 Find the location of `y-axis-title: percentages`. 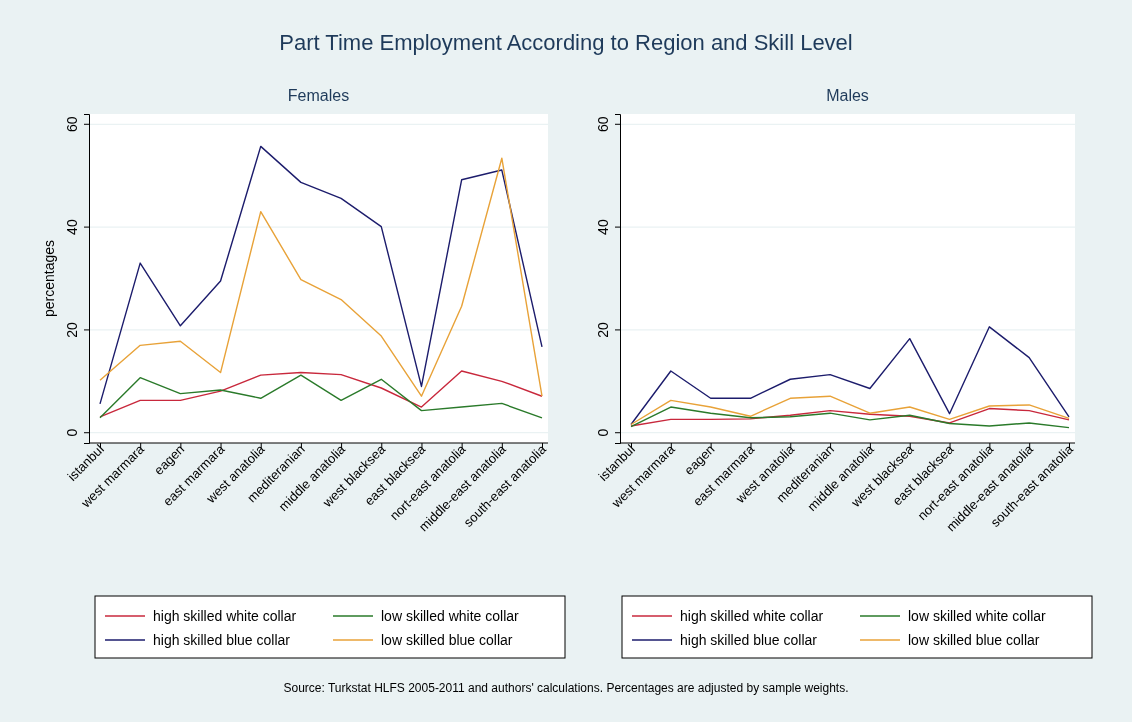

y-axis-title: percentages is located at coordinates (49, 278).